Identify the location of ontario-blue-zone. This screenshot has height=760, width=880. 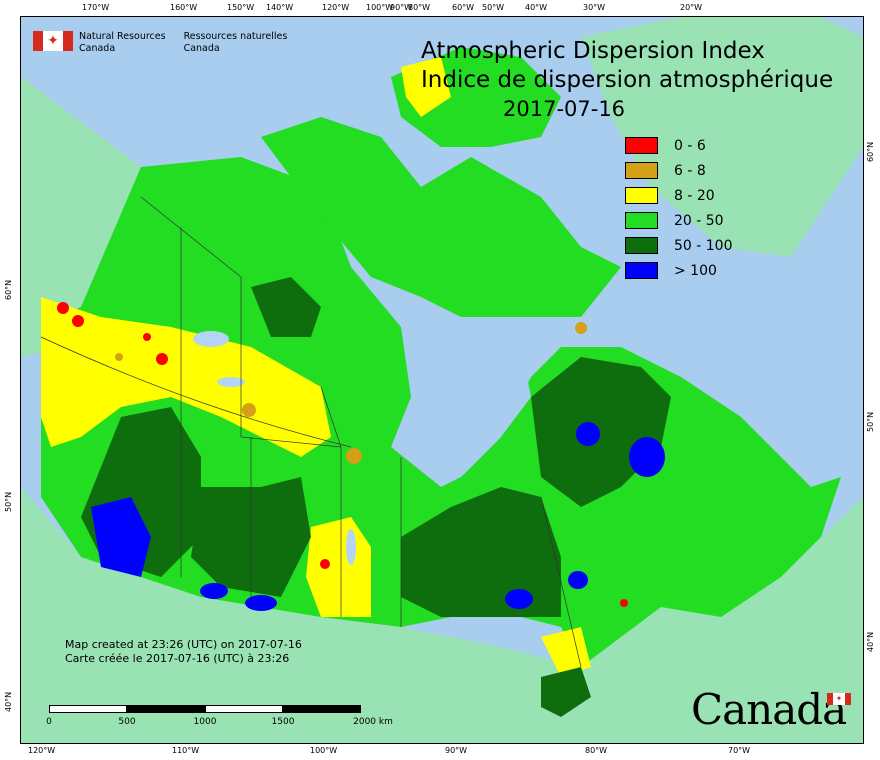
(519, 599).